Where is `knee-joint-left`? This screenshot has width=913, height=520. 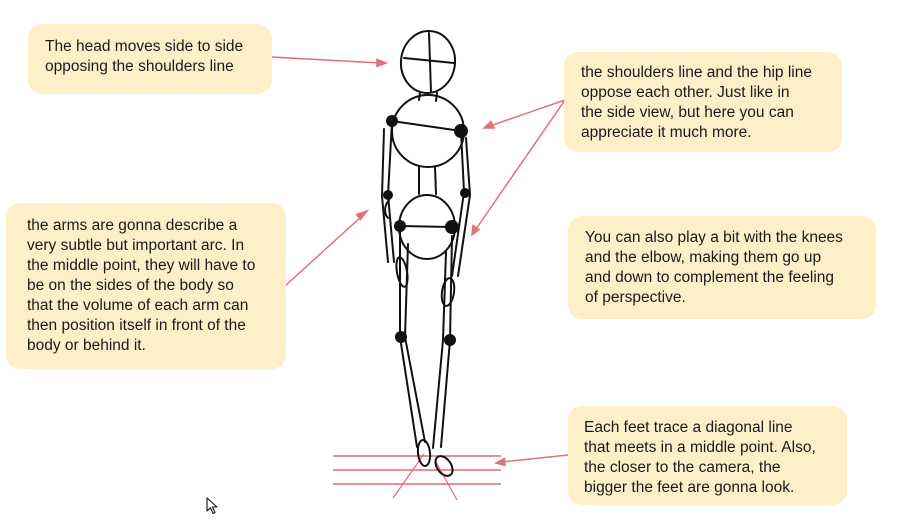 knee-joint-left is located at coordinates (401, 337).